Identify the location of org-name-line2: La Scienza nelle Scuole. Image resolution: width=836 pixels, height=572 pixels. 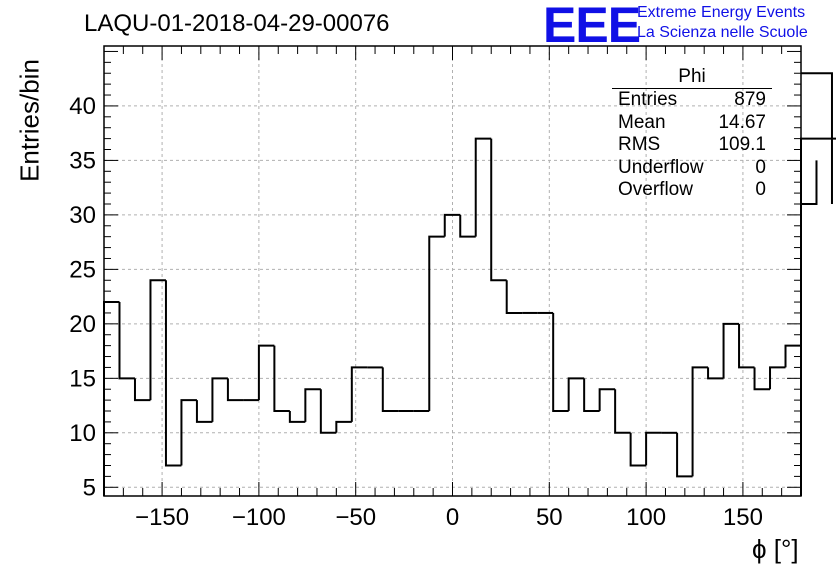
(722, 32).